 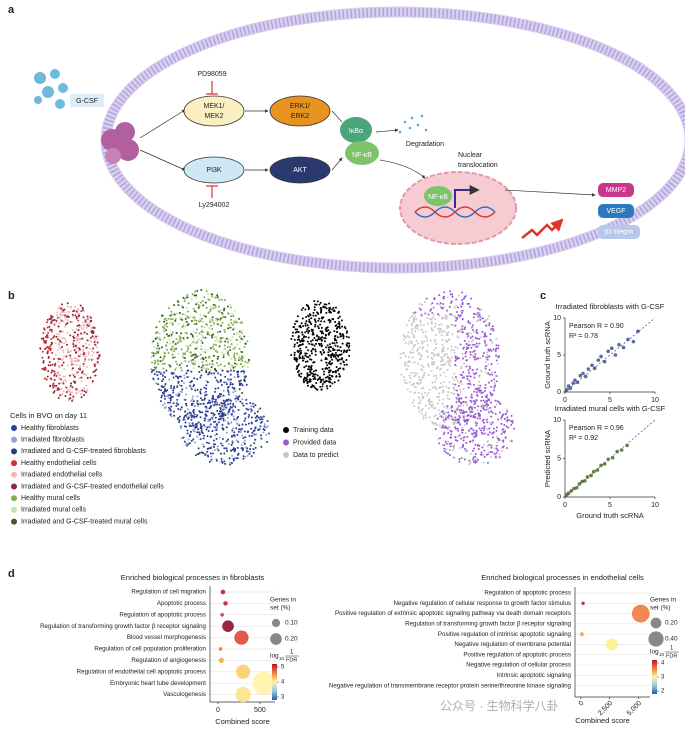 I want to click on node-akt, so click(x=300, y=170).